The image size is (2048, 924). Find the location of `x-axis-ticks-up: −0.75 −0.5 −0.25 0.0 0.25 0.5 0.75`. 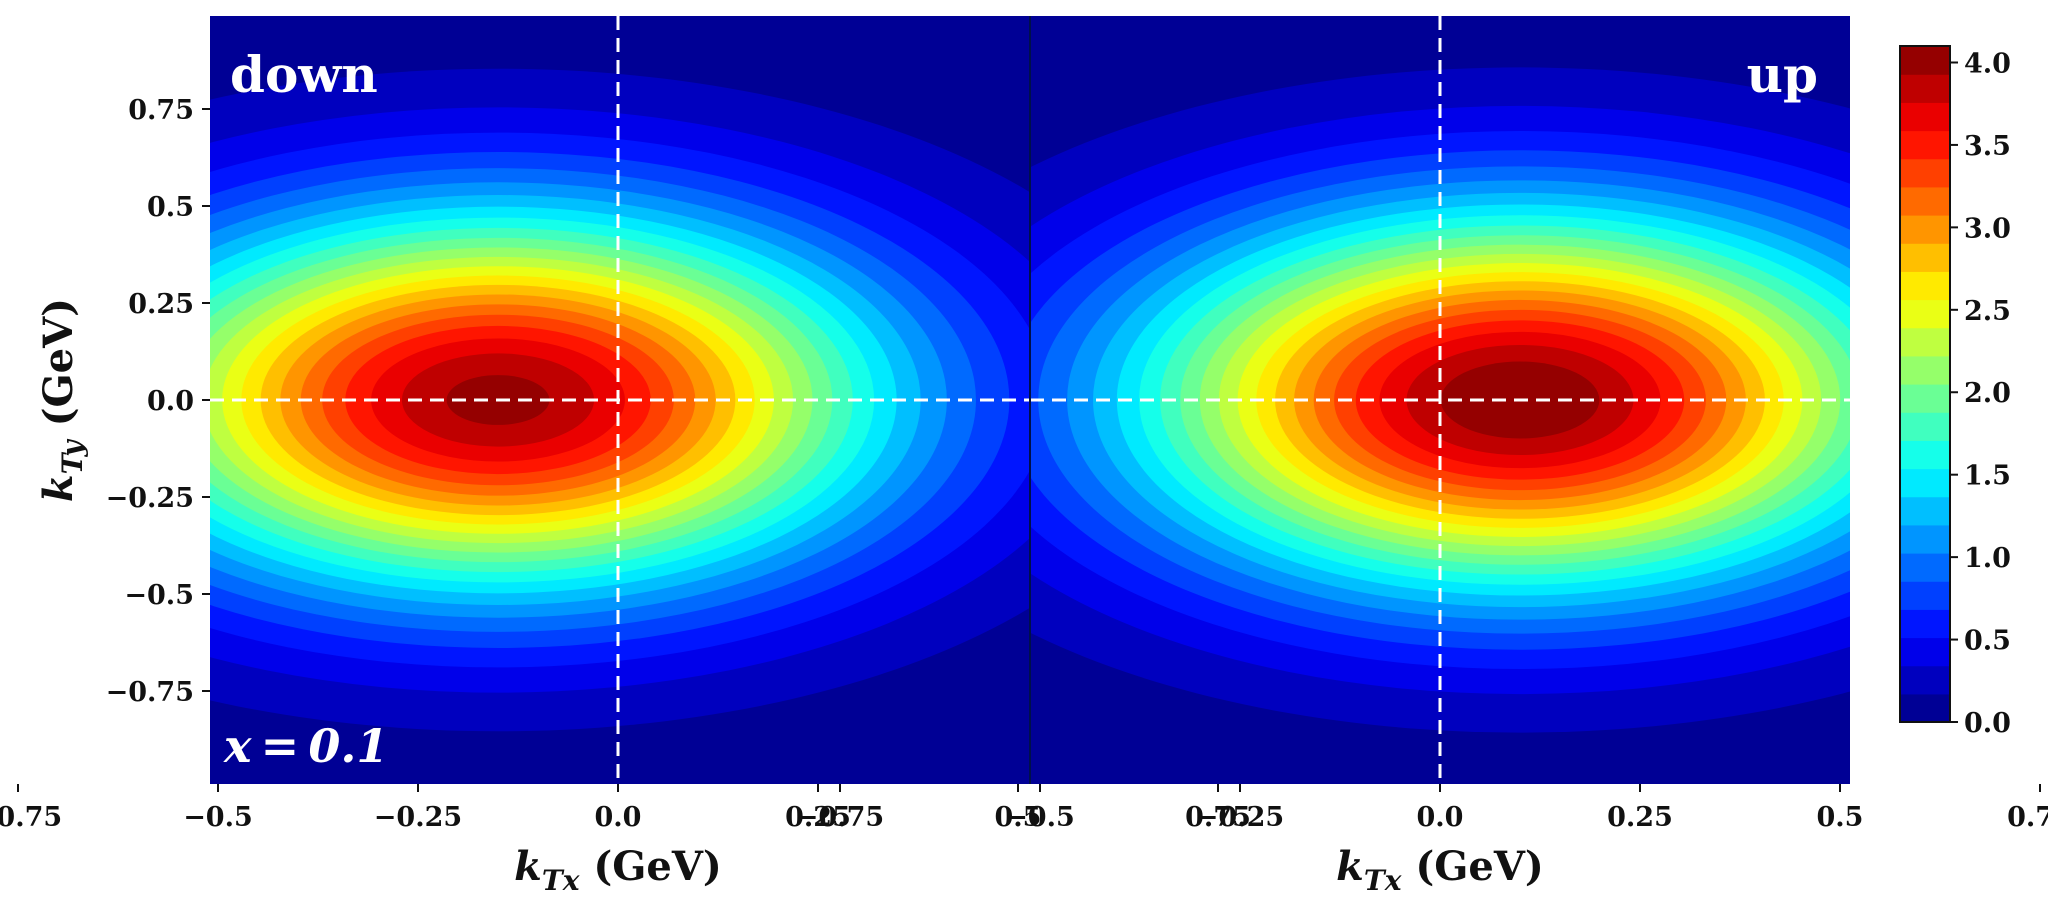

x-axis-ticks-up: −0.75 −0.5 −0.25 0.0 0.25 0.5 0.75 is located at coordinates (1422, 808).